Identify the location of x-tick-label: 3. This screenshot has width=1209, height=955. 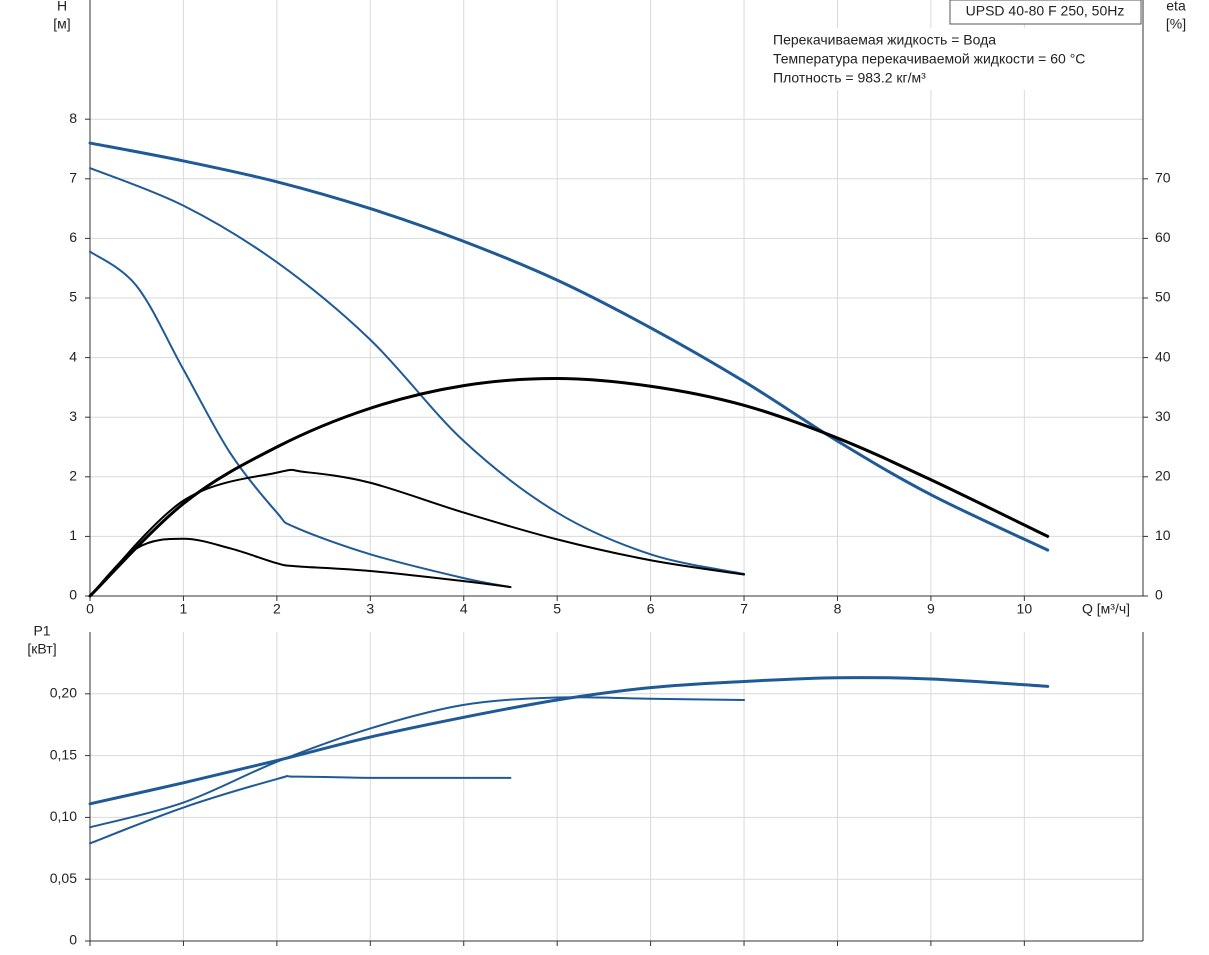
(370, 609).